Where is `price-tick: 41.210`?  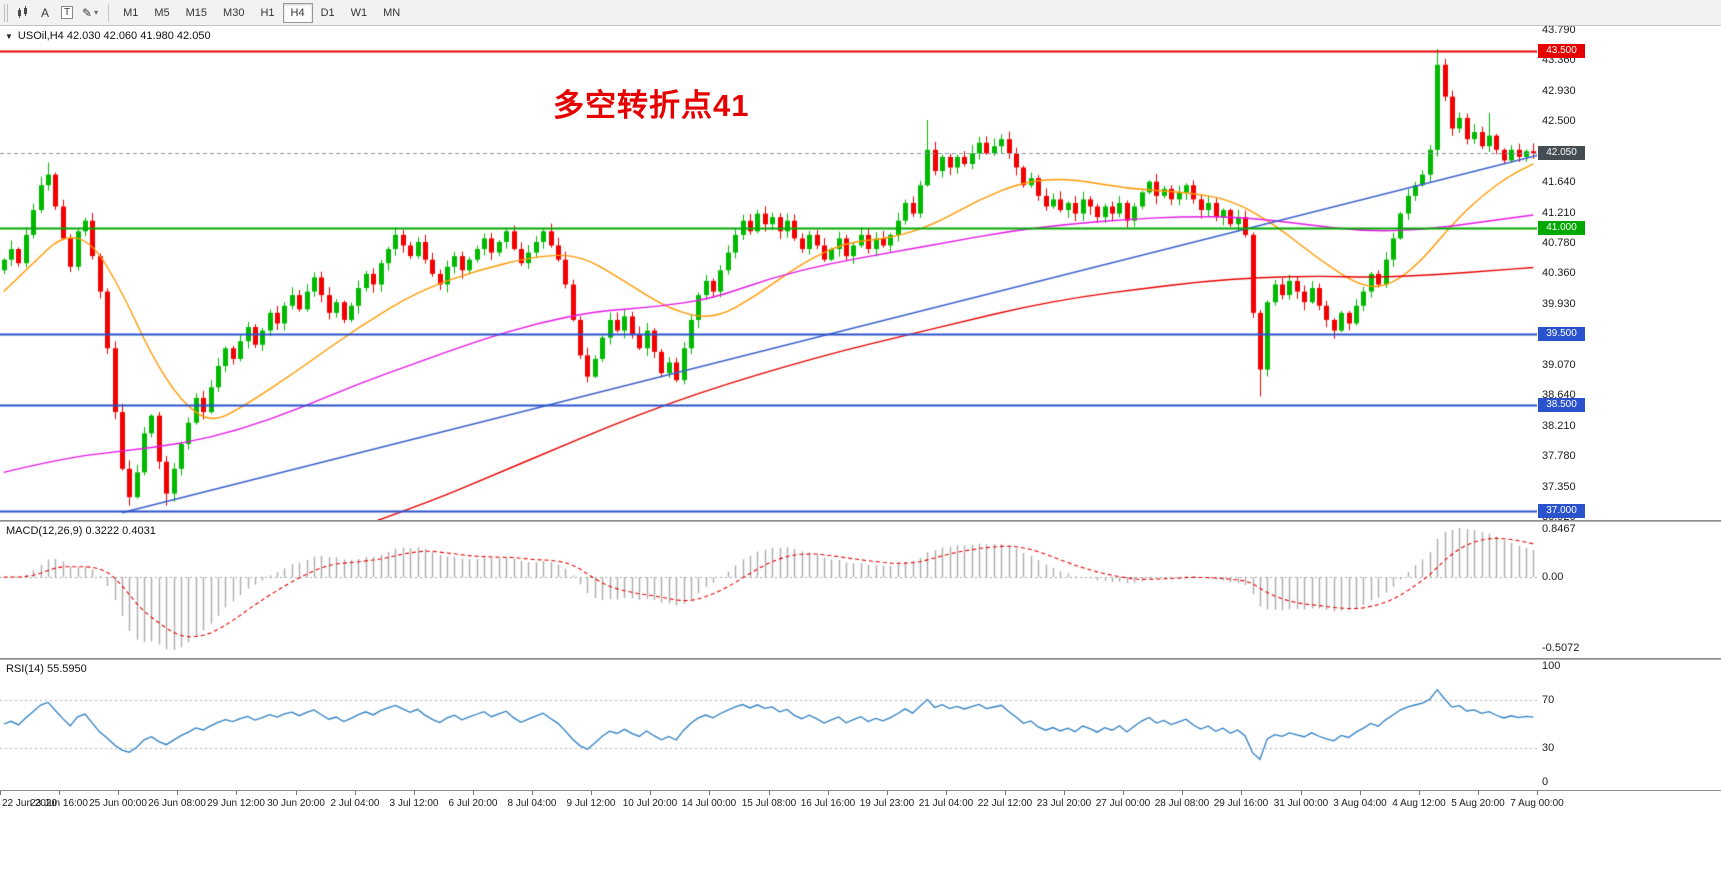 price-tick: 41.210 is located at coordinates (1559, 212).